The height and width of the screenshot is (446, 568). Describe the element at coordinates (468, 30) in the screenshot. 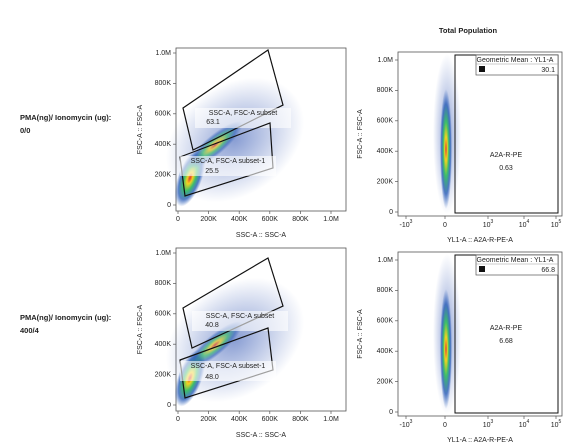

I see `figure-title: Total Population` at that location.